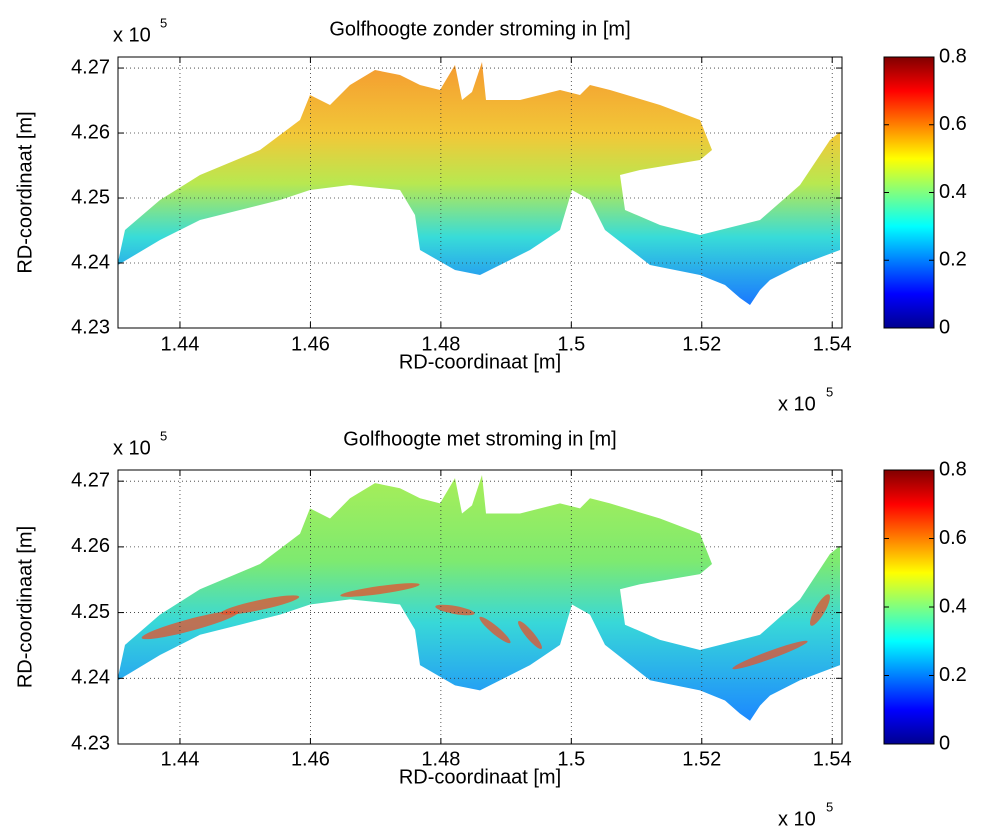  Describe the element at coordinates (479, 439) in the screenshot. I see `chart-title: Golfhoogte met stroming in [m]` at that location.